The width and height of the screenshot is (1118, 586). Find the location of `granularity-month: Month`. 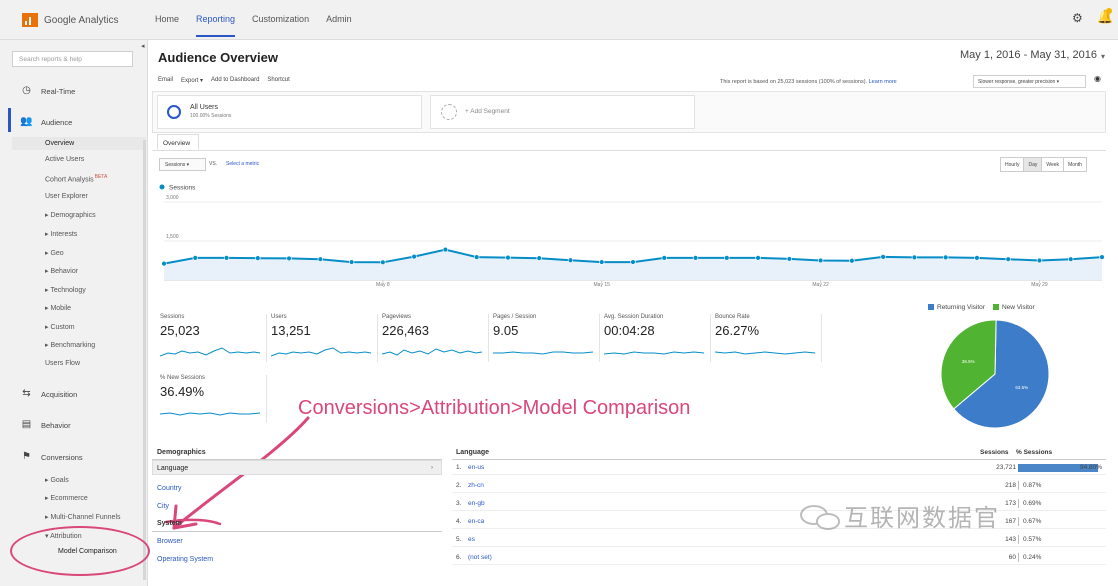

granularity-month: Month is located at coordinates (1075, 165).